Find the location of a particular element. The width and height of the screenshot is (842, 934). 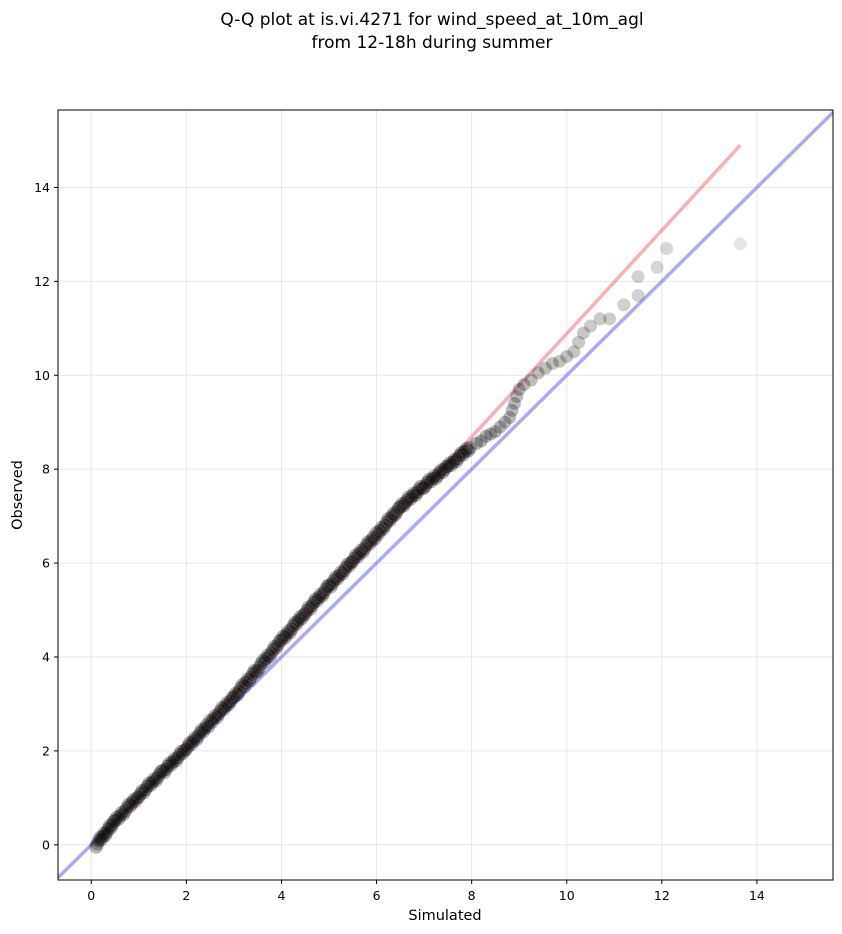

y-tick-label-1: 2 is located at coordinates (46, 750).